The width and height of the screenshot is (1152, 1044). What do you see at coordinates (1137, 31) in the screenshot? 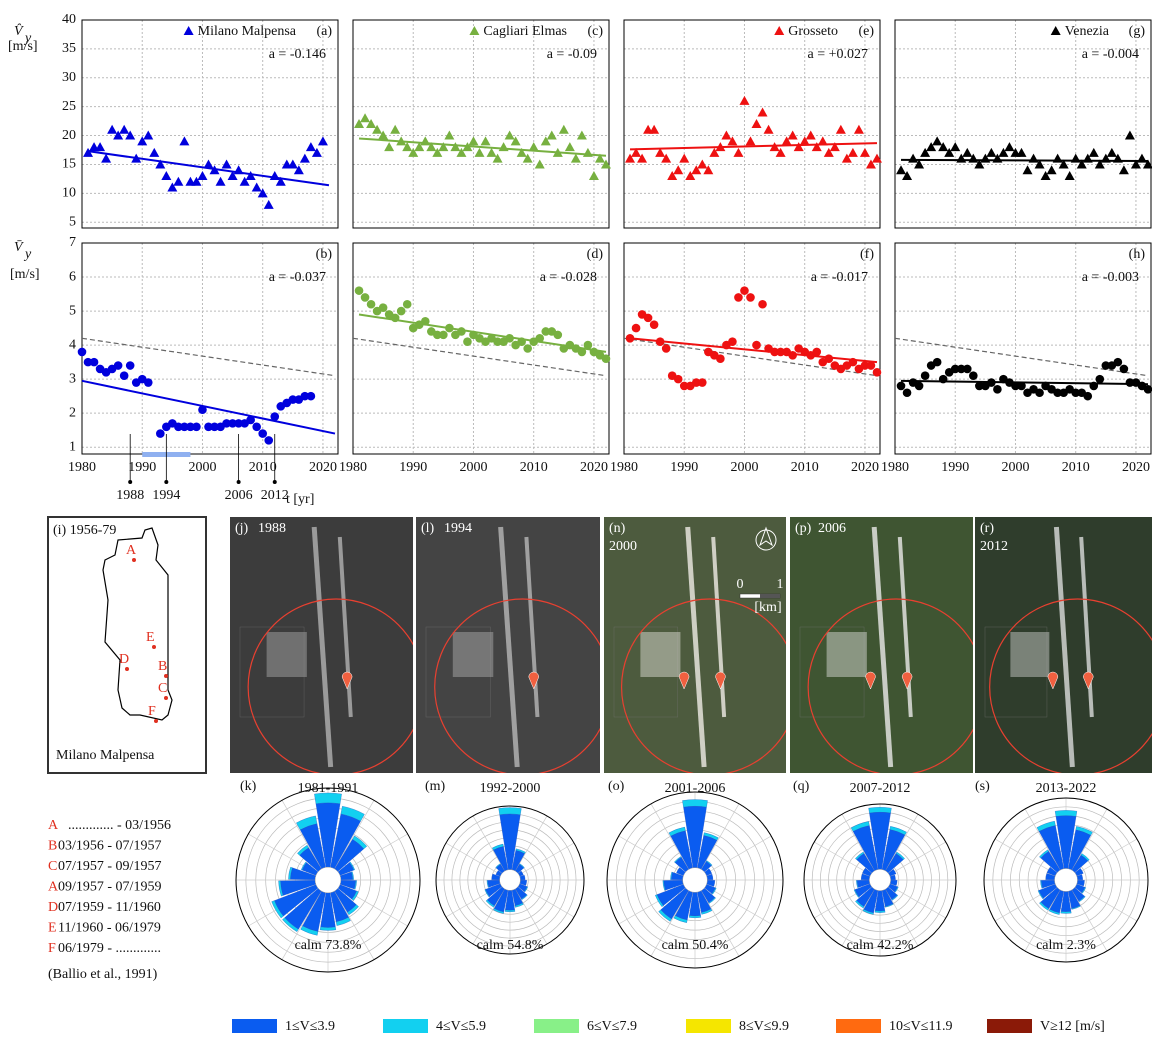
I see `panel-letter: (g)` at bounding box center [1137, 31].